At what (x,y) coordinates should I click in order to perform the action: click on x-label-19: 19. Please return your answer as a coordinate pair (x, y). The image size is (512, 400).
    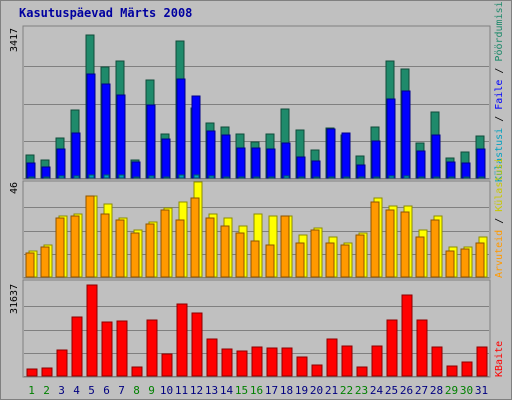
    Looking at the image, I should click on (301, 390).